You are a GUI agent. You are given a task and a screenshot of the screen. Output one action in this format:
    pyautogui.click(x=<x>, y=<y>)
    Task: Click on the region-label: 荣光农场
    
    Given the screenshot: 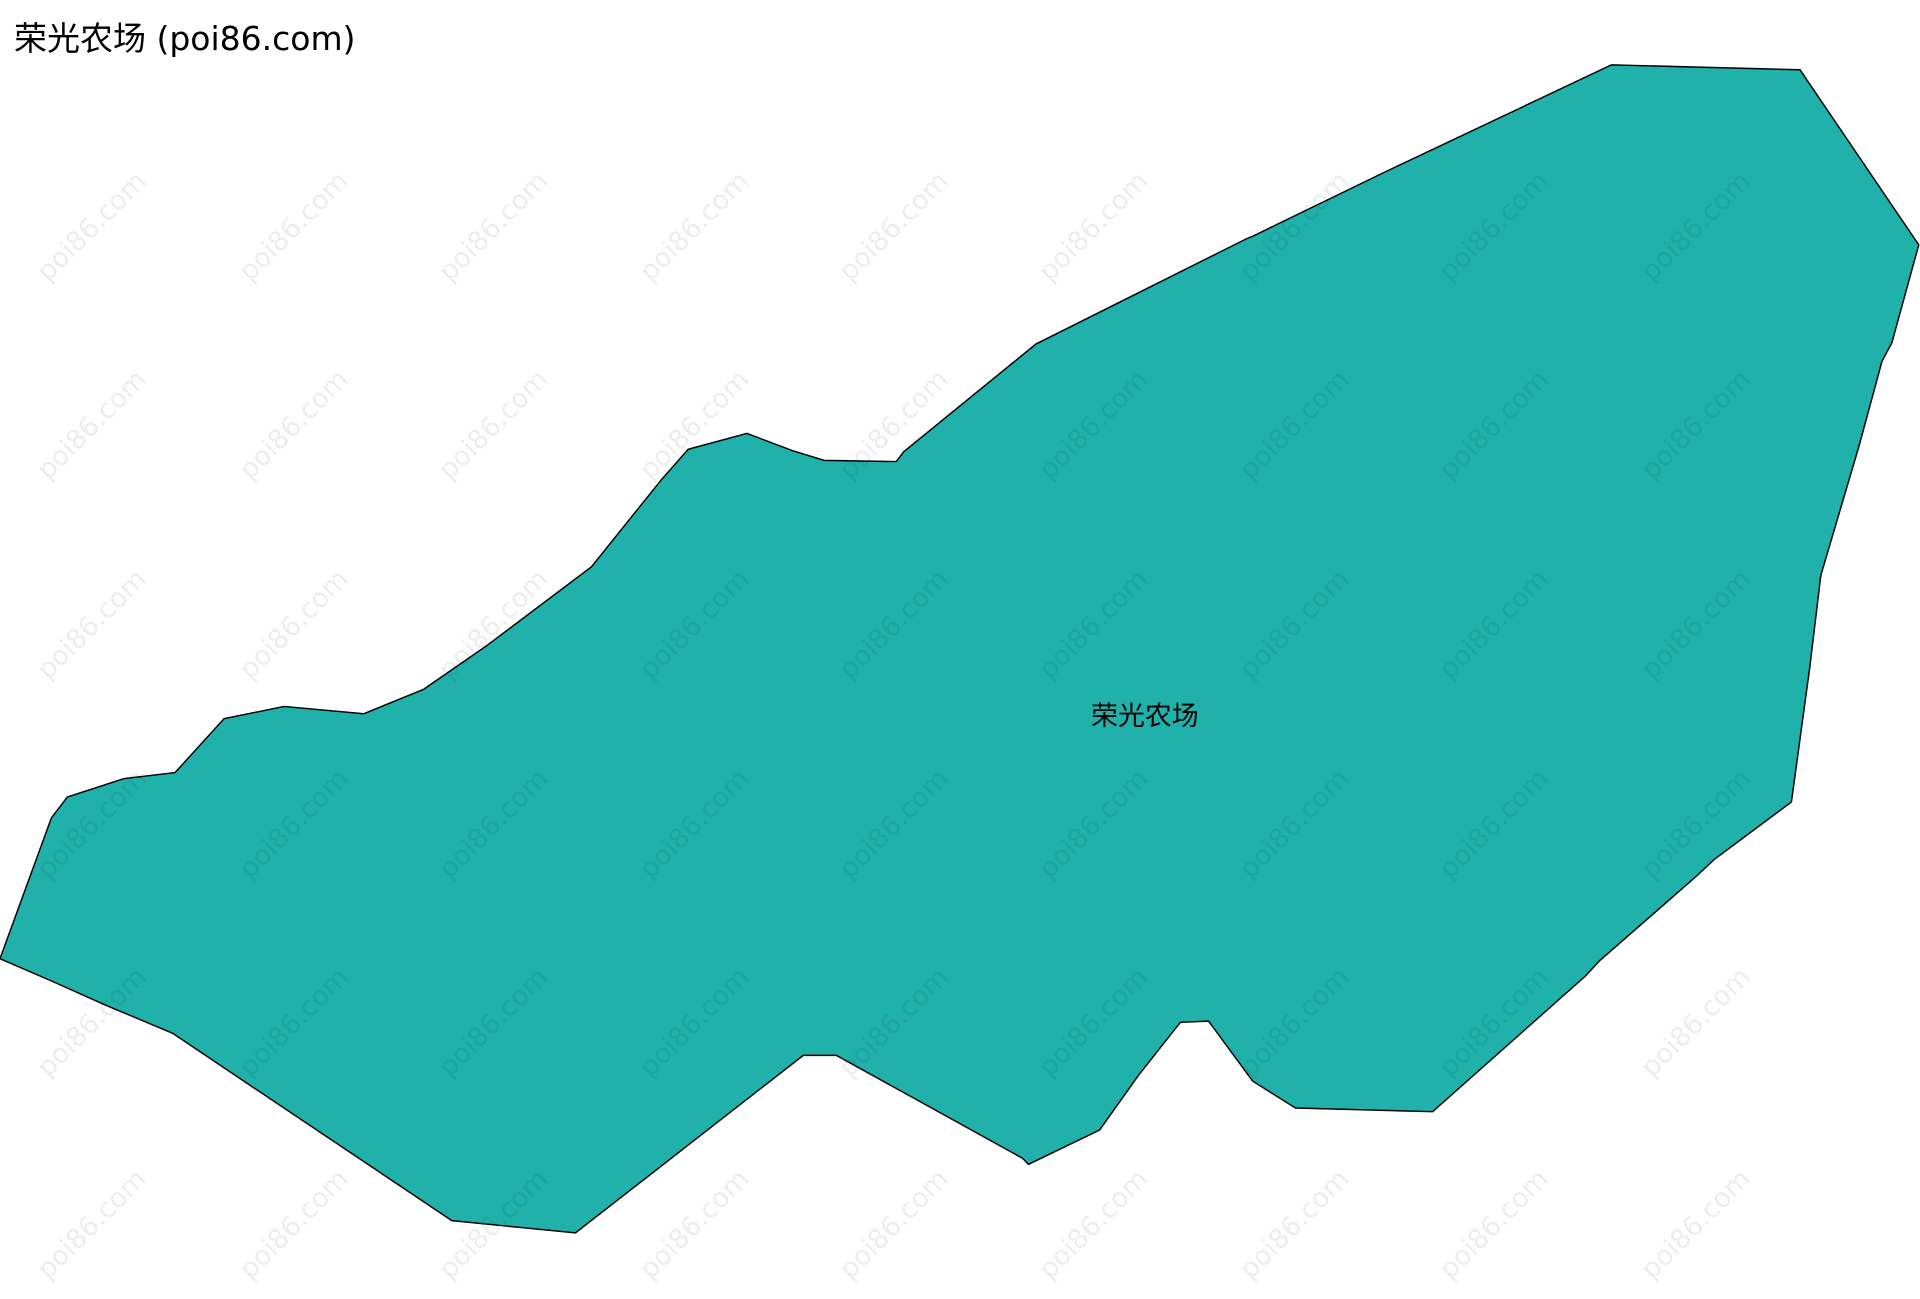 What is the action you would take?
    pyautogui.click(x=1145, y=716)
    